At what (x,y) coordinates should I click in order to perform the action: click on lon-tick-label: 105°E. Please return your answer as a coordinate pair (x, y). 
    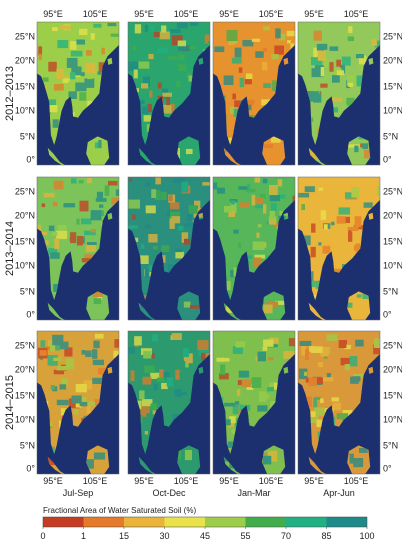
    Looking at the image, I should click on (271, 481).